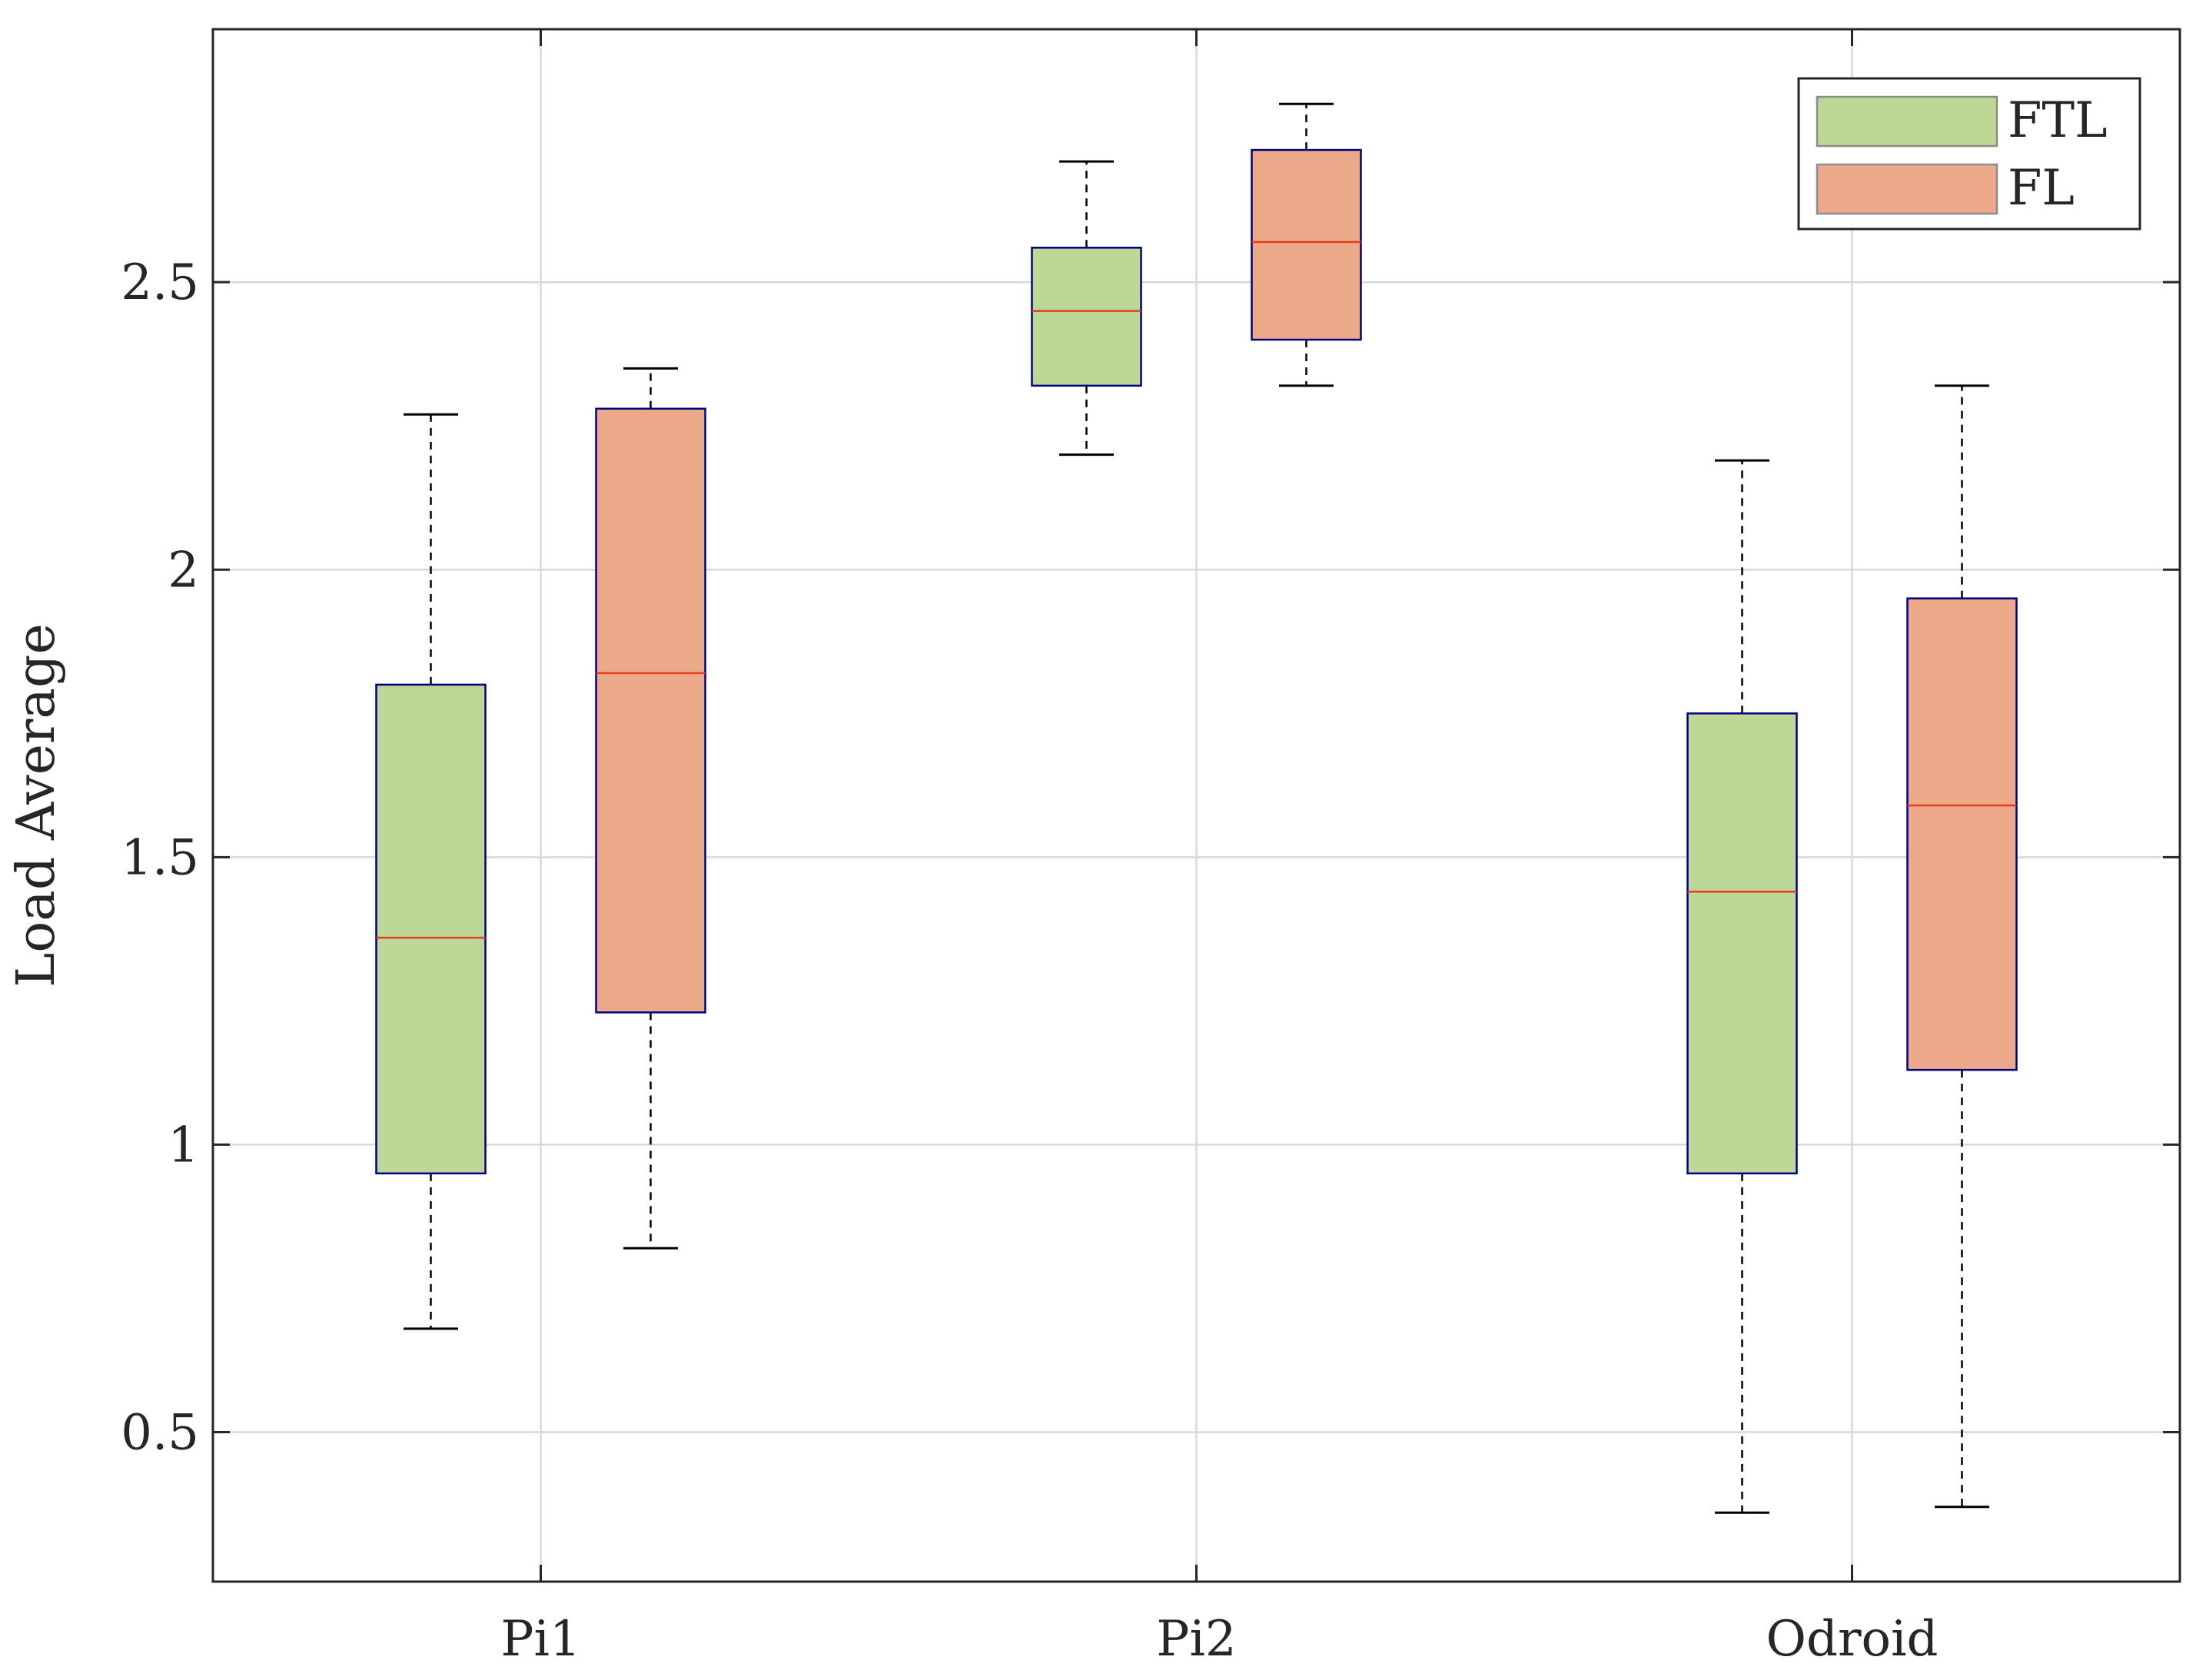 This screenshot has width=2206, height=1680. I want to click on y-tick-label: 2, so click(183, 570).